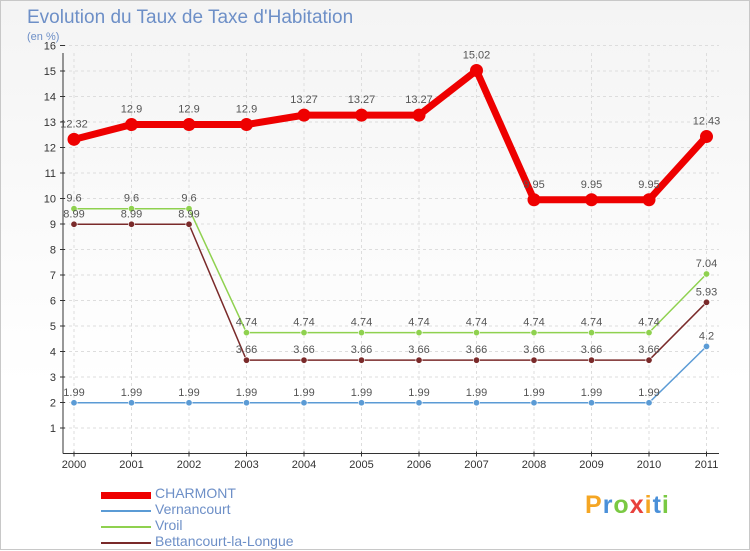 The height and width of the screenshot is (551, 750). What do you see at coordinates (50, 149) in the screenshot?
I see `y-tick-label: 12` at bounding box center [50, 149].